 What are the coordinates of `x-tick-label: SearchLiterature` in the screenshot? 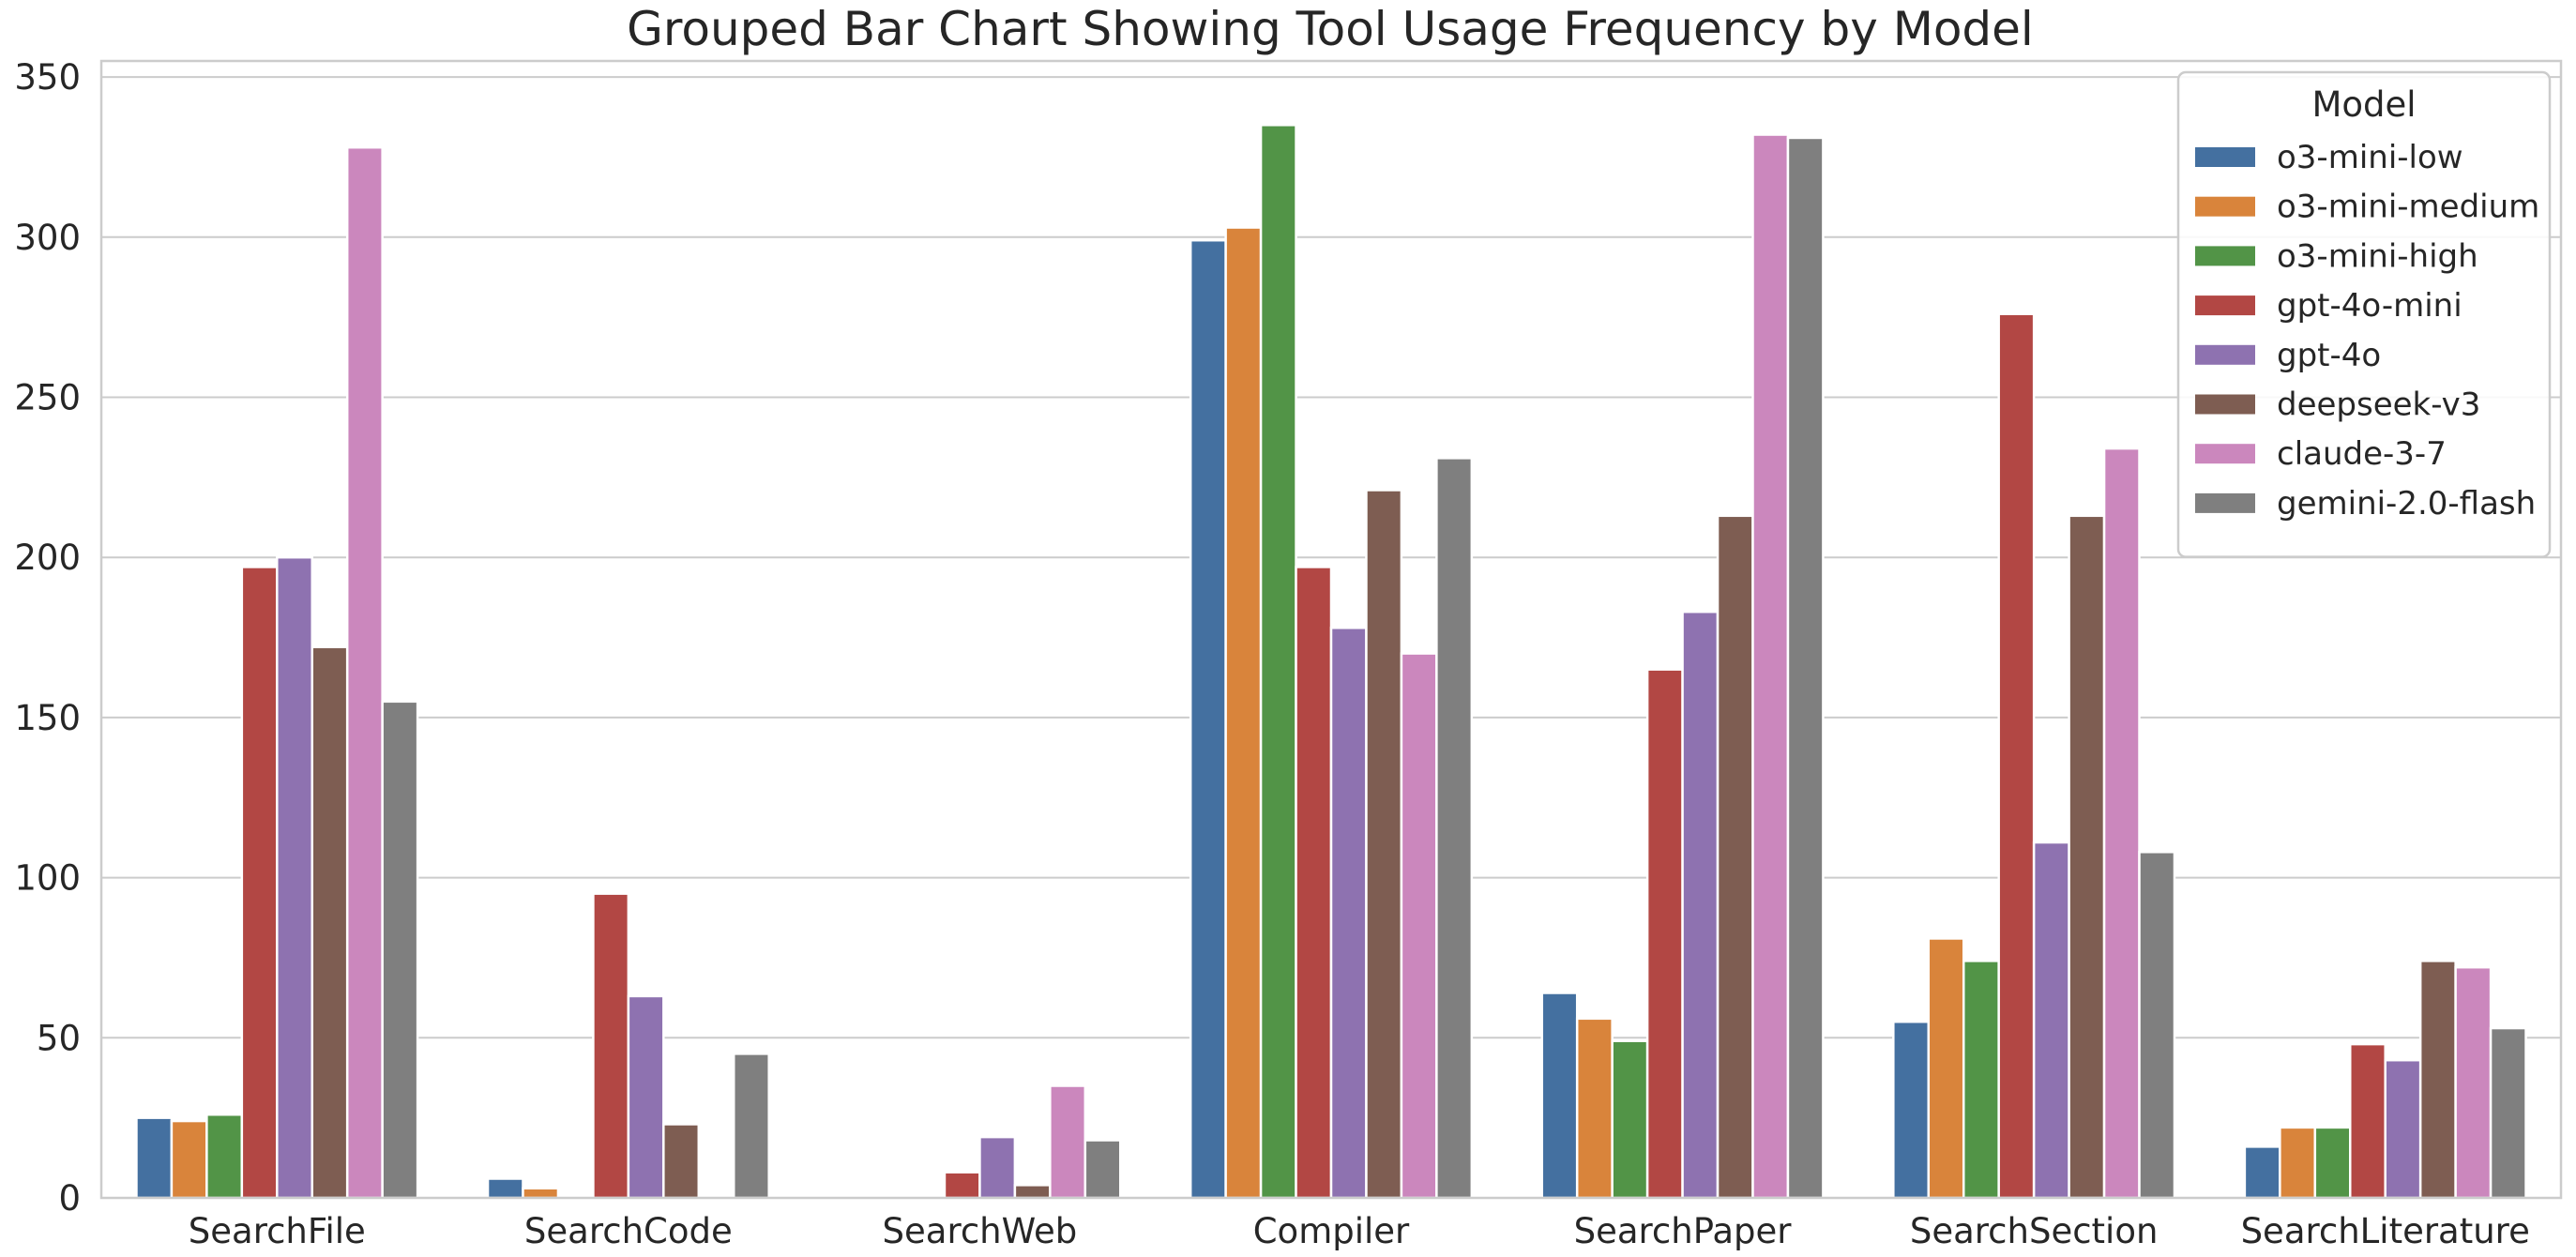 It's located at (2385, 1231).